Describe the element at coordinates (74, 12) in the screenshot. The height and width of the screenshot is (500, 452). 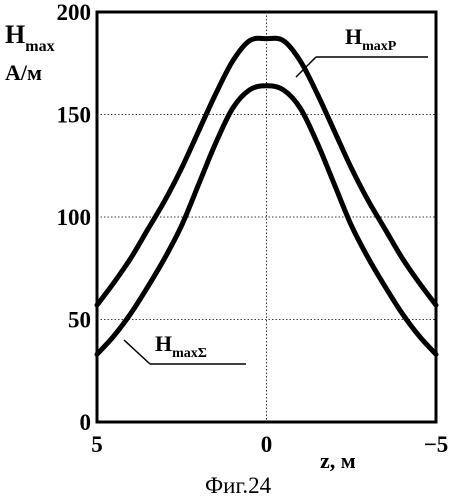
I see `y-tick-label: 200` at that location.